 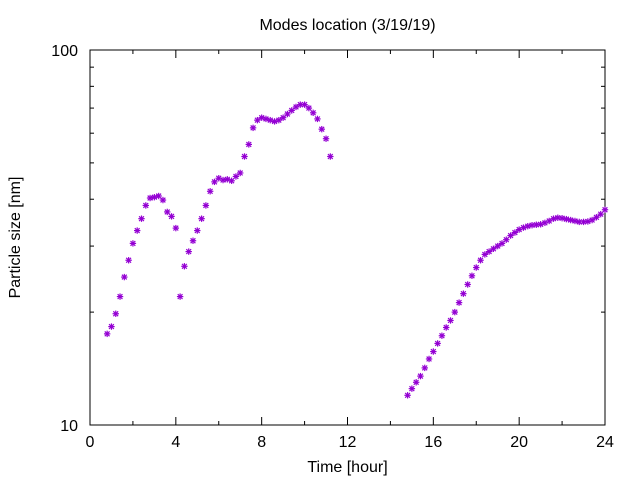 I want to click on y-tick-label: 100, so click(x=64, y=51).